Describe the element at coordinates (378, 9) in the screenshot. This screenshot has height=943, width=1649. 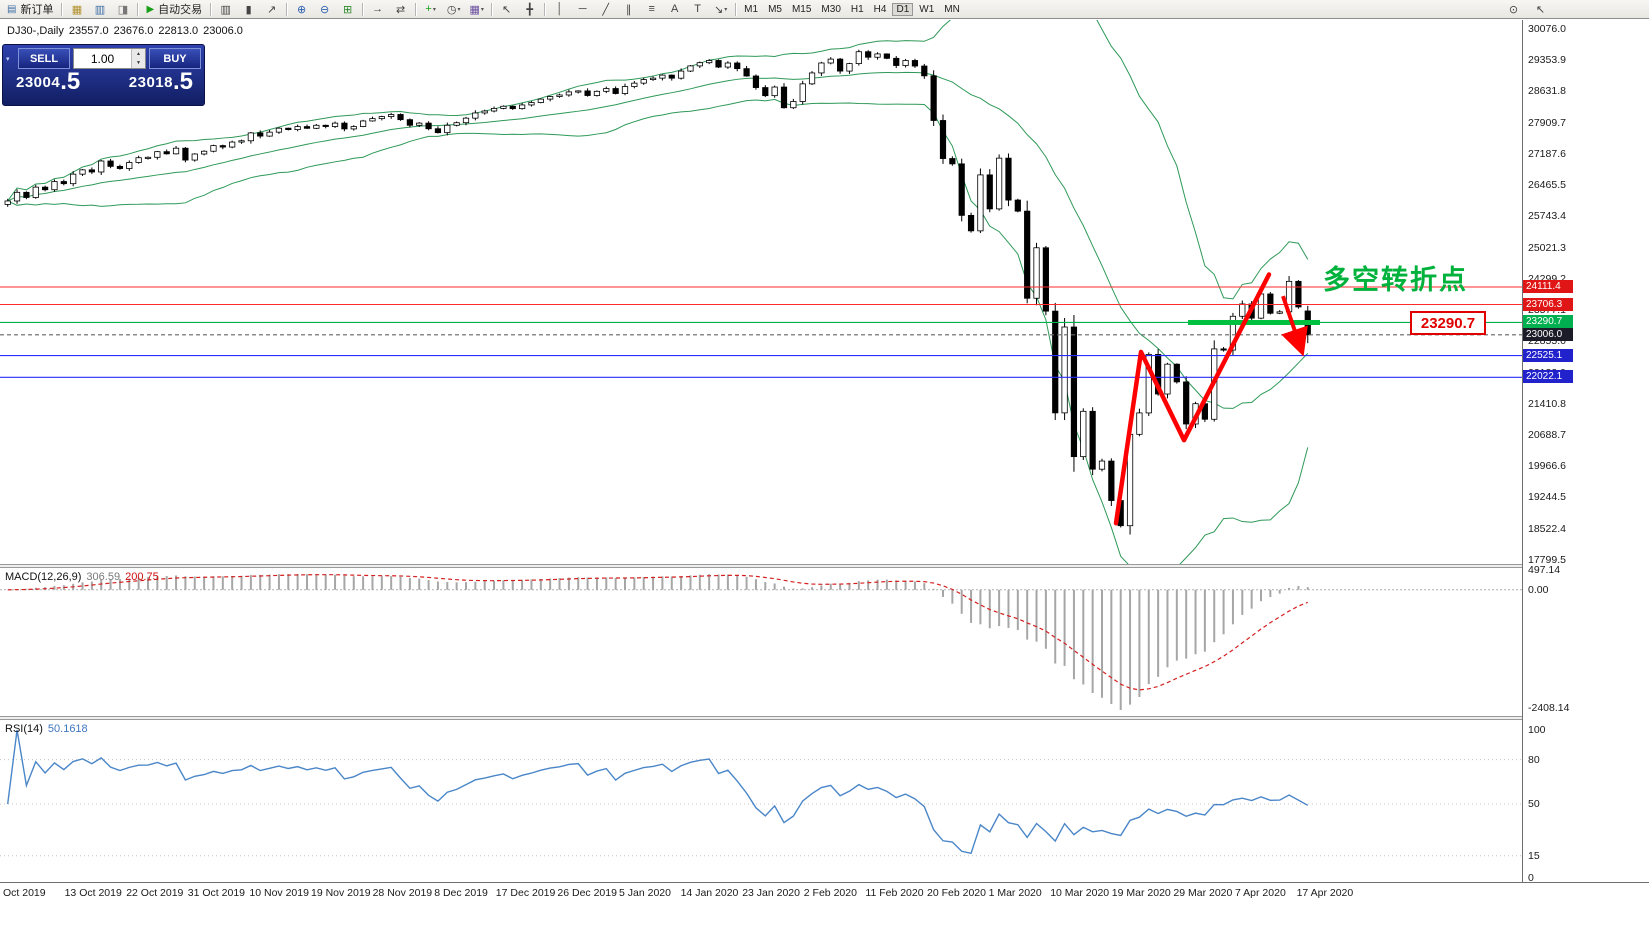
I see `auto-scroll-icon: →` at that location.